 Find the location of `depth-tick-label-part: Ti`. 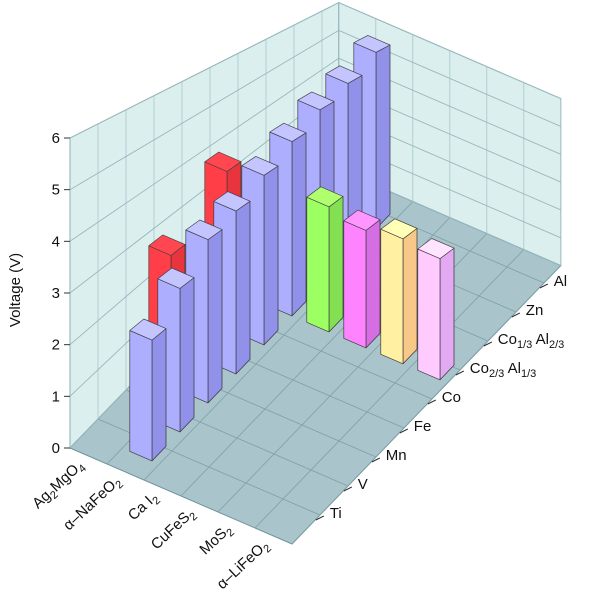

depth-tick-label-part: Ti is located at coordinates (336, 513).